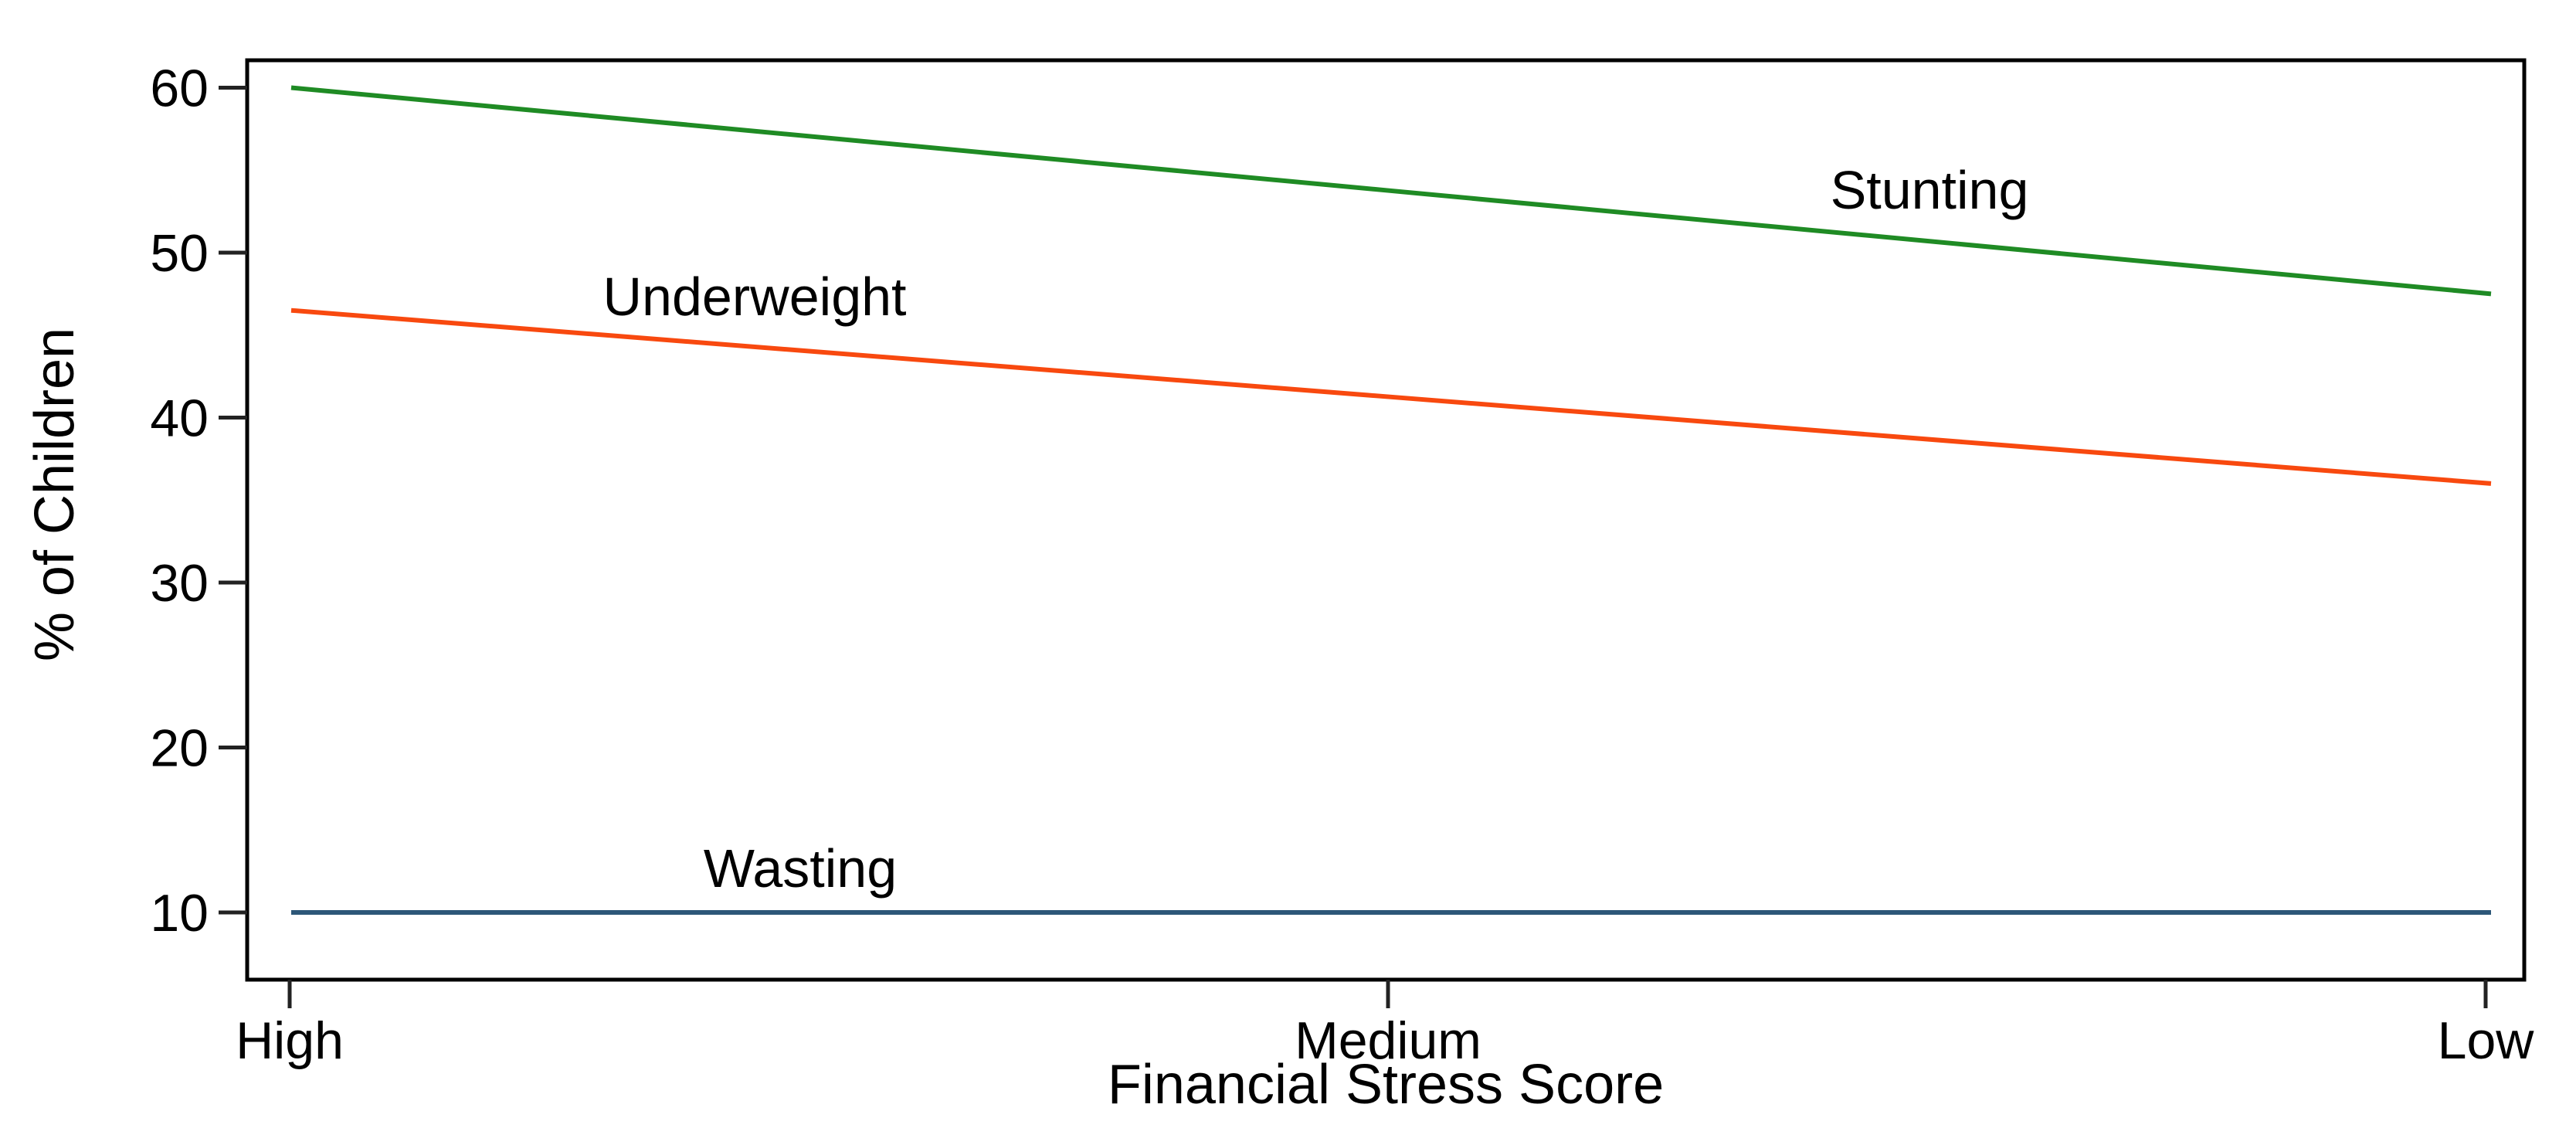 Image resolution: width=2576 pixels, height=1128 pixels. Describe the element at coordinates (179, 419) in the screenshot. I see `y-tick-label: 40` at that location.